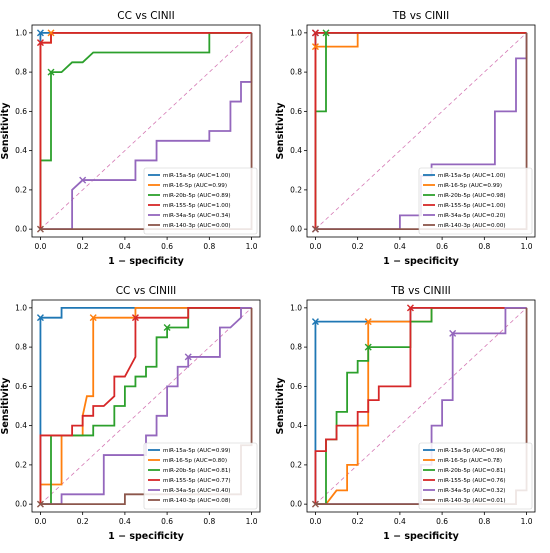 The width and height of the screenshot is (550, 553). What do you see at coordinates (146, 291) in the screenshot?
I see `chart-title: CC vs CINIII` at bounding box center [146, 291].